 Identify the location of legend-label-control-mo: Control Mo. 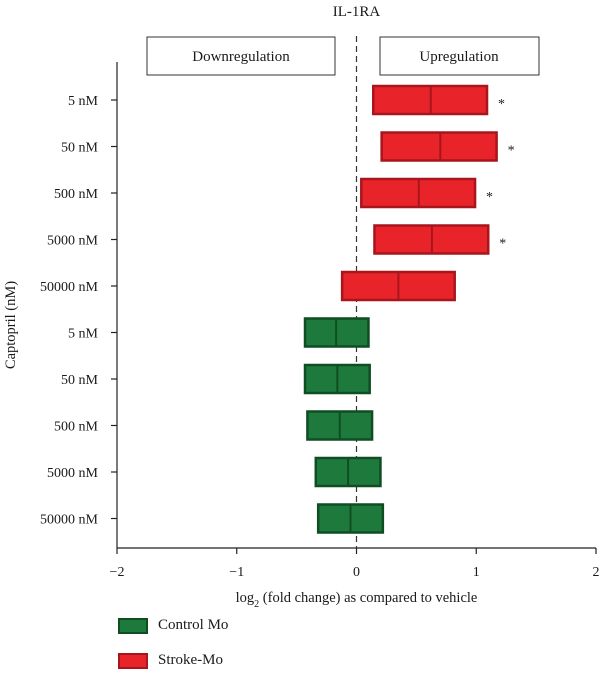
(193, 625).